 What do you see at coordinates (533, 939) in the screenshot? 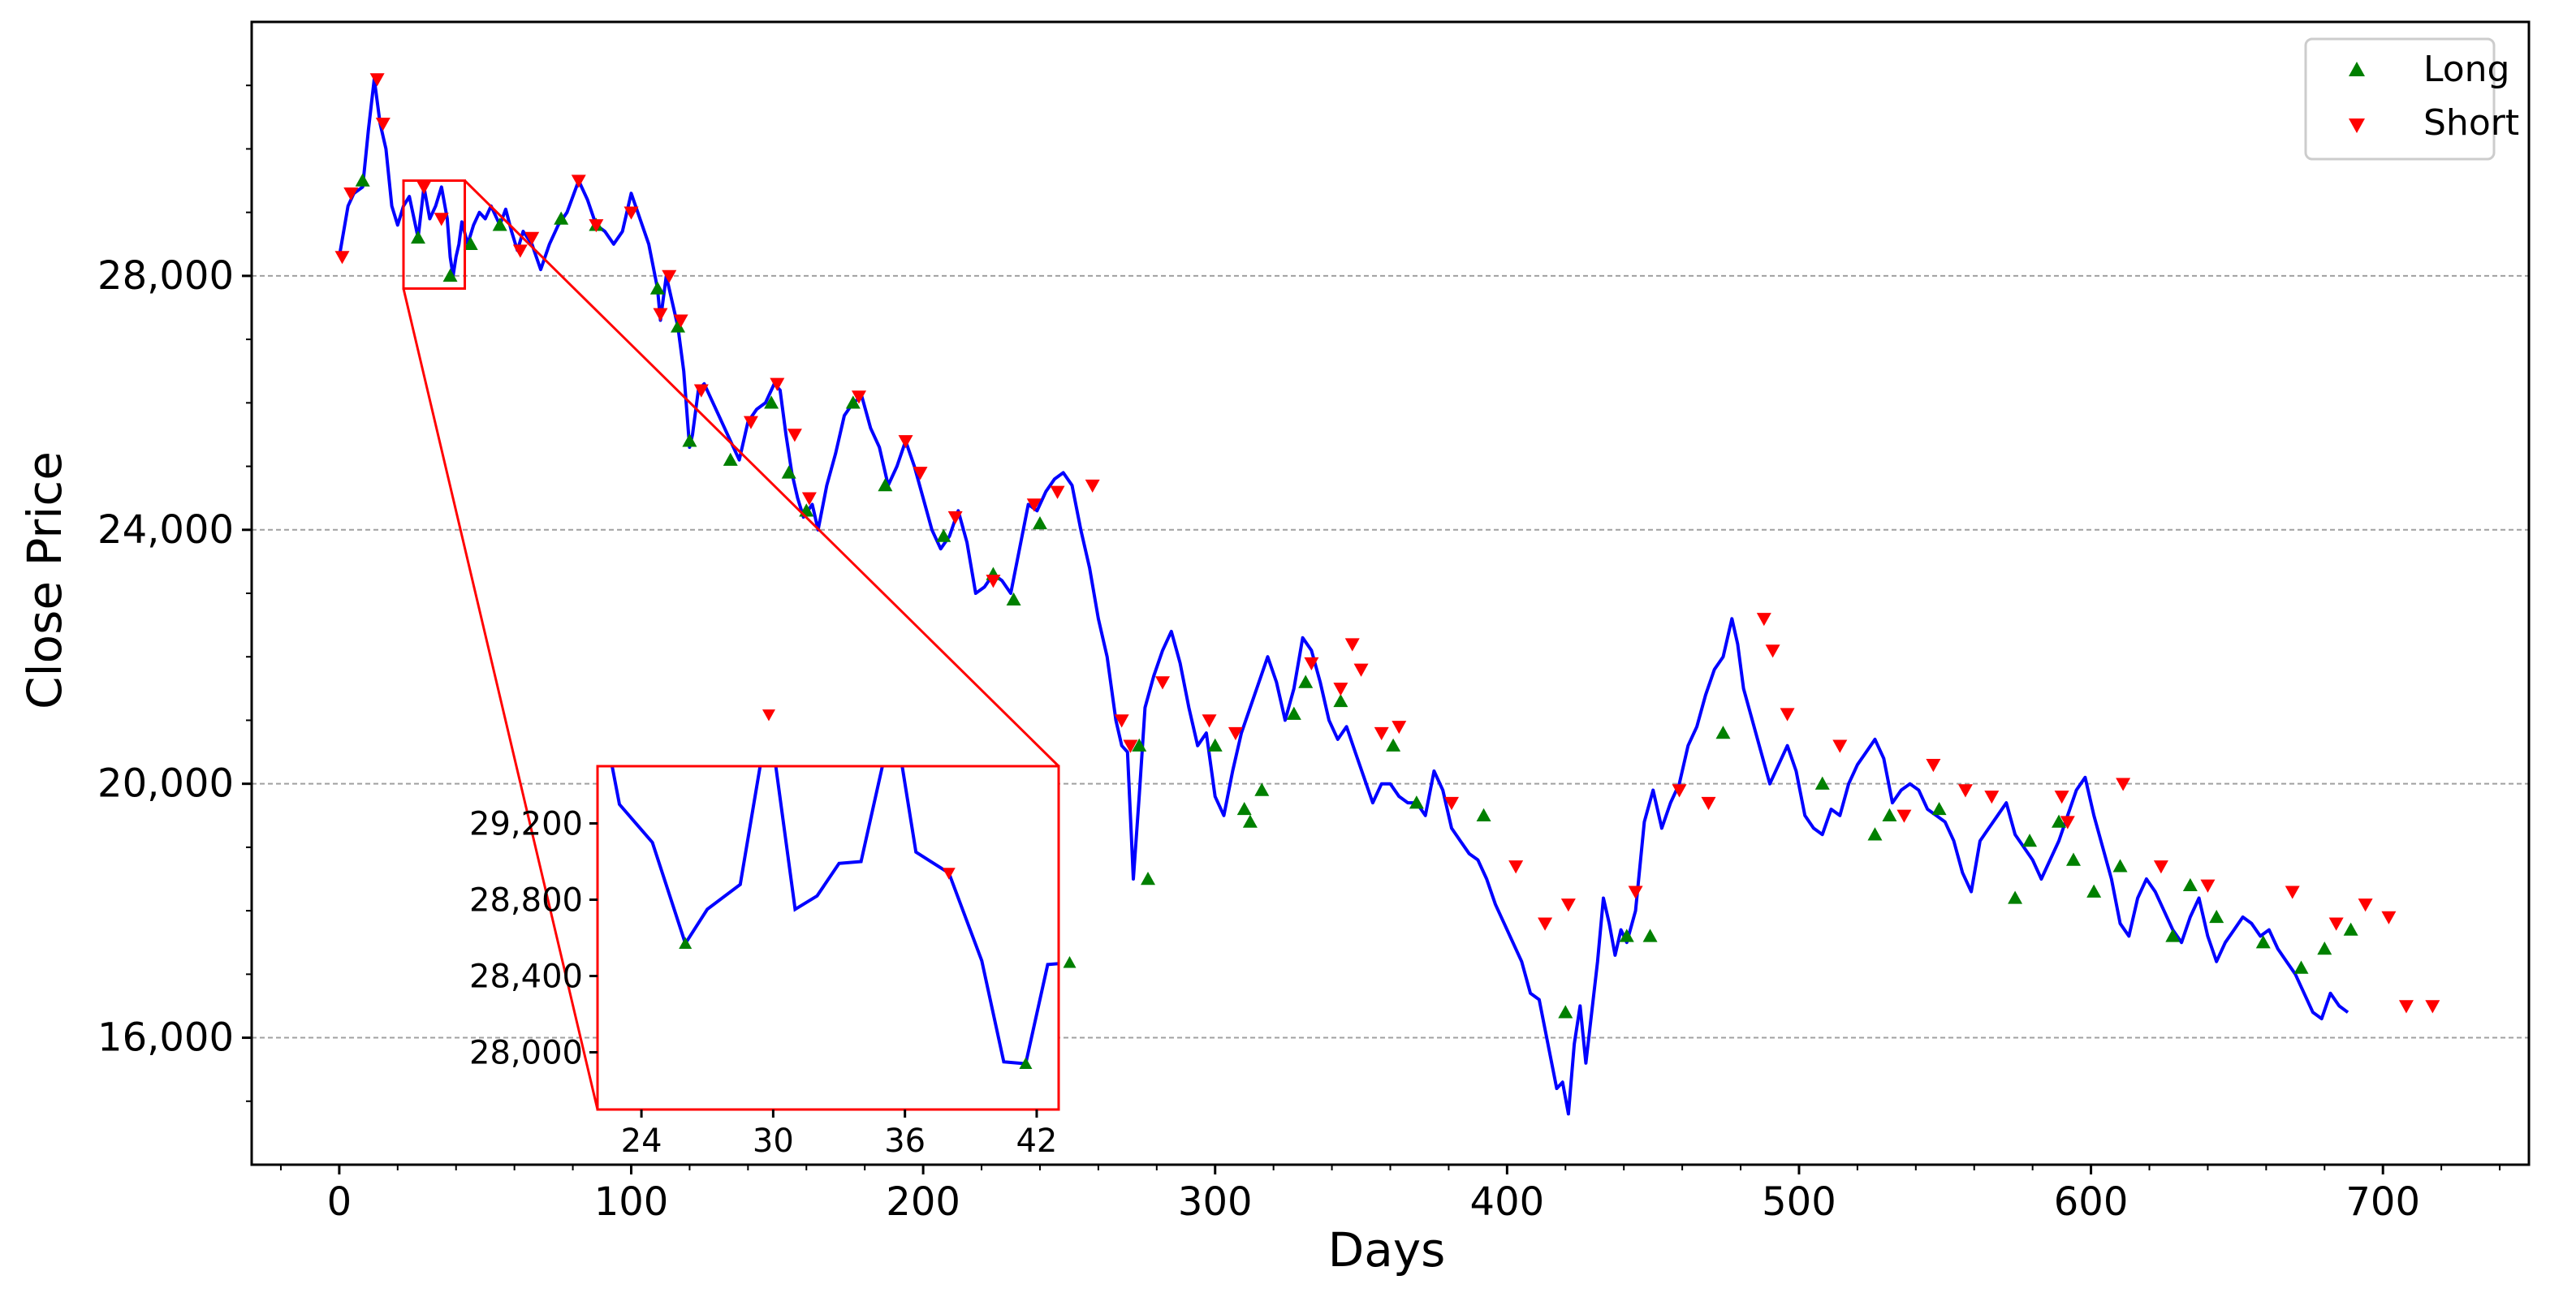
I see `inset-y-ticks: 28,000 28,400 28,800 29,200` at bounding box center [533, 939].